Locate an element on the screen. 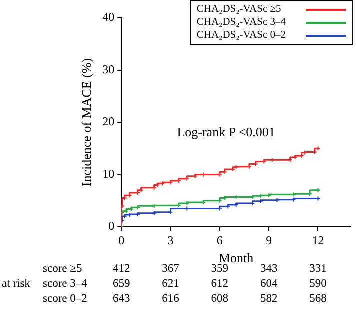 This screenshot has height=321, width=356. text: 659 is located at coordinates (121, 284).